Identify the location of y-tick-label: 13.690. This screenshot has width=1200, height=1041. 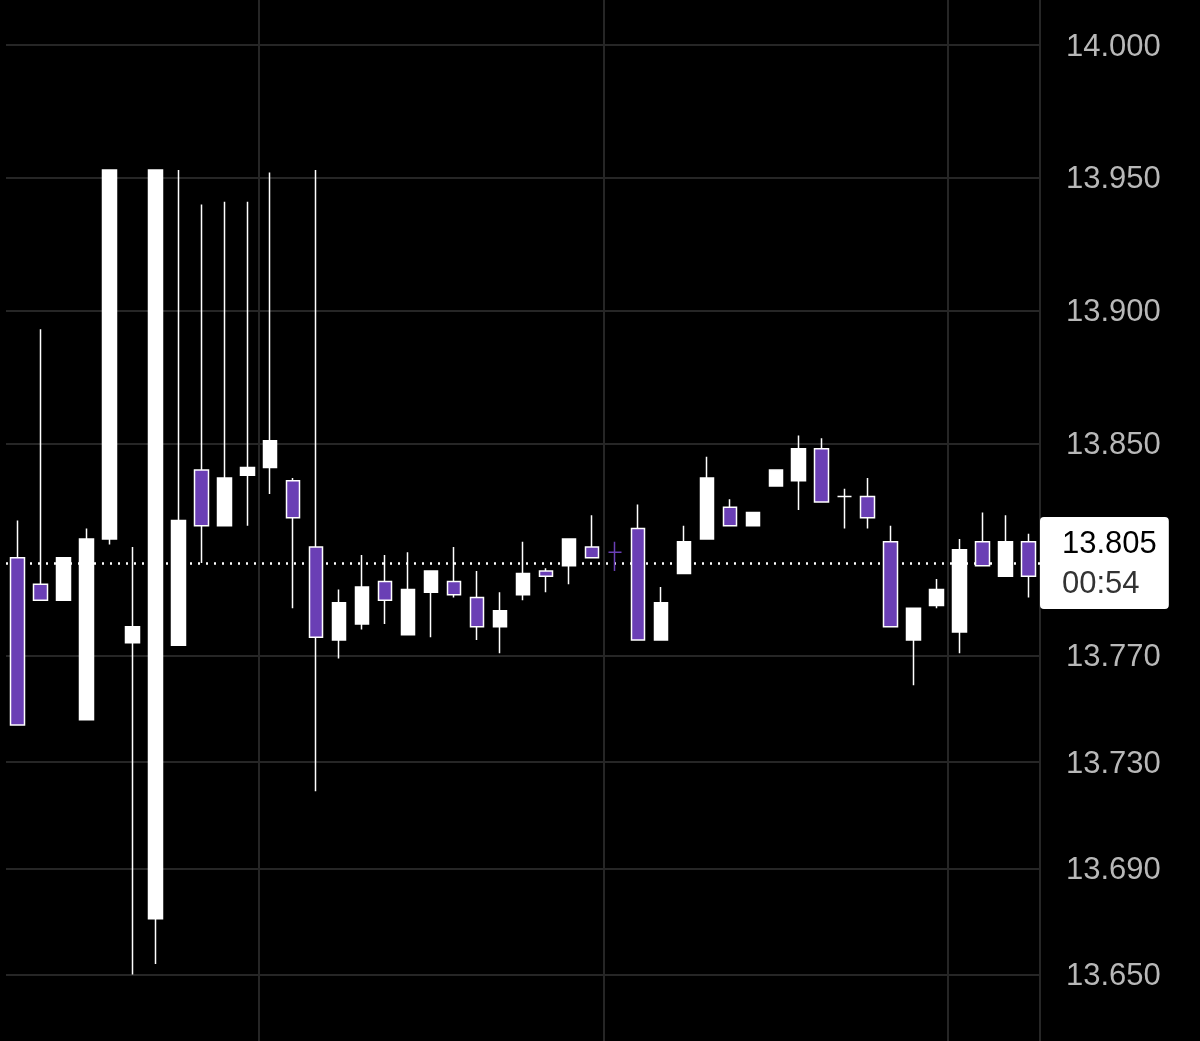
(1113, 868).